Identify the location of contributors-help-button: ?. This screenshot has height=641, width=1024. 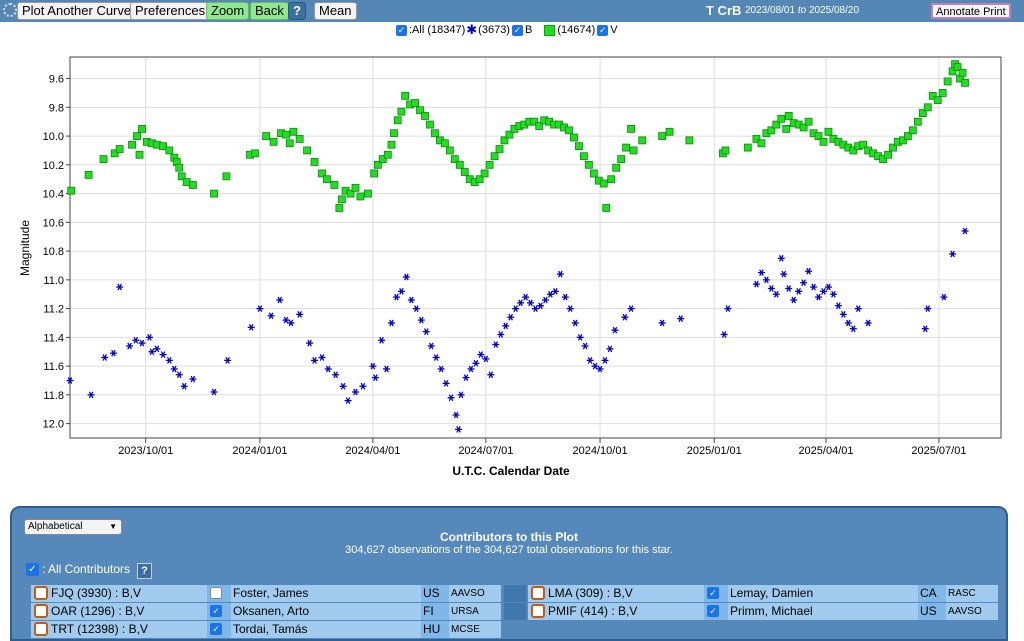
(144, 571).